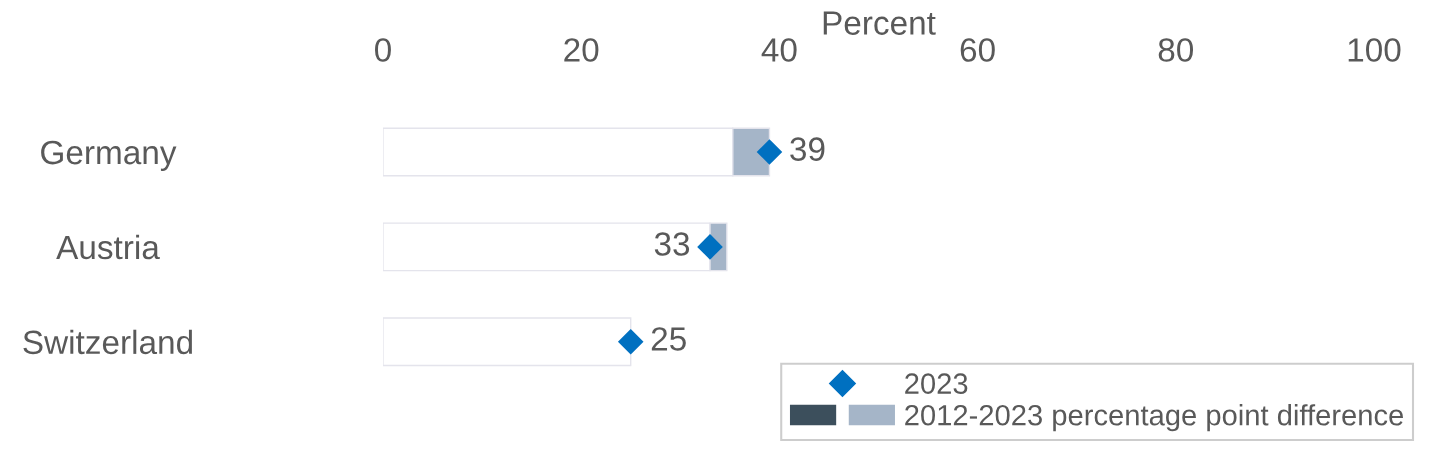  Describe the element at coordinates (879, 23) in the screenshot. I see `x-axis-title: Percent` at that location.